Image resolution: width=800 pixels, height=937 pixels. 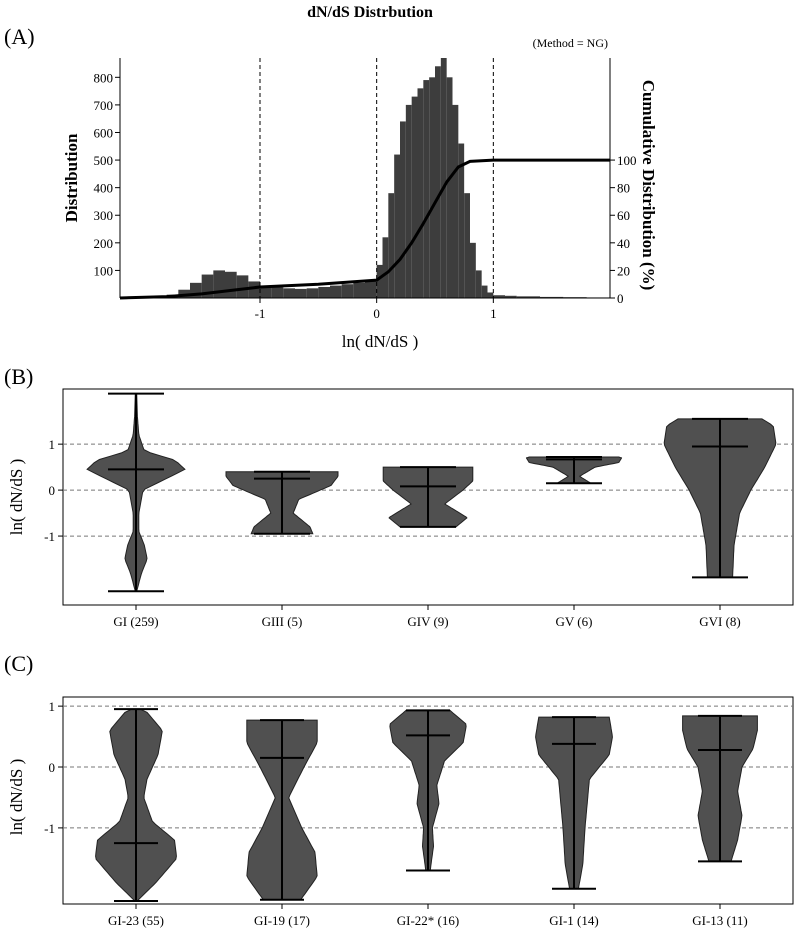 What do you see at coordinates (573, 920) in the screenshot?
I see `category-label: GI-1 (14)` at bounding box center [573, 920].